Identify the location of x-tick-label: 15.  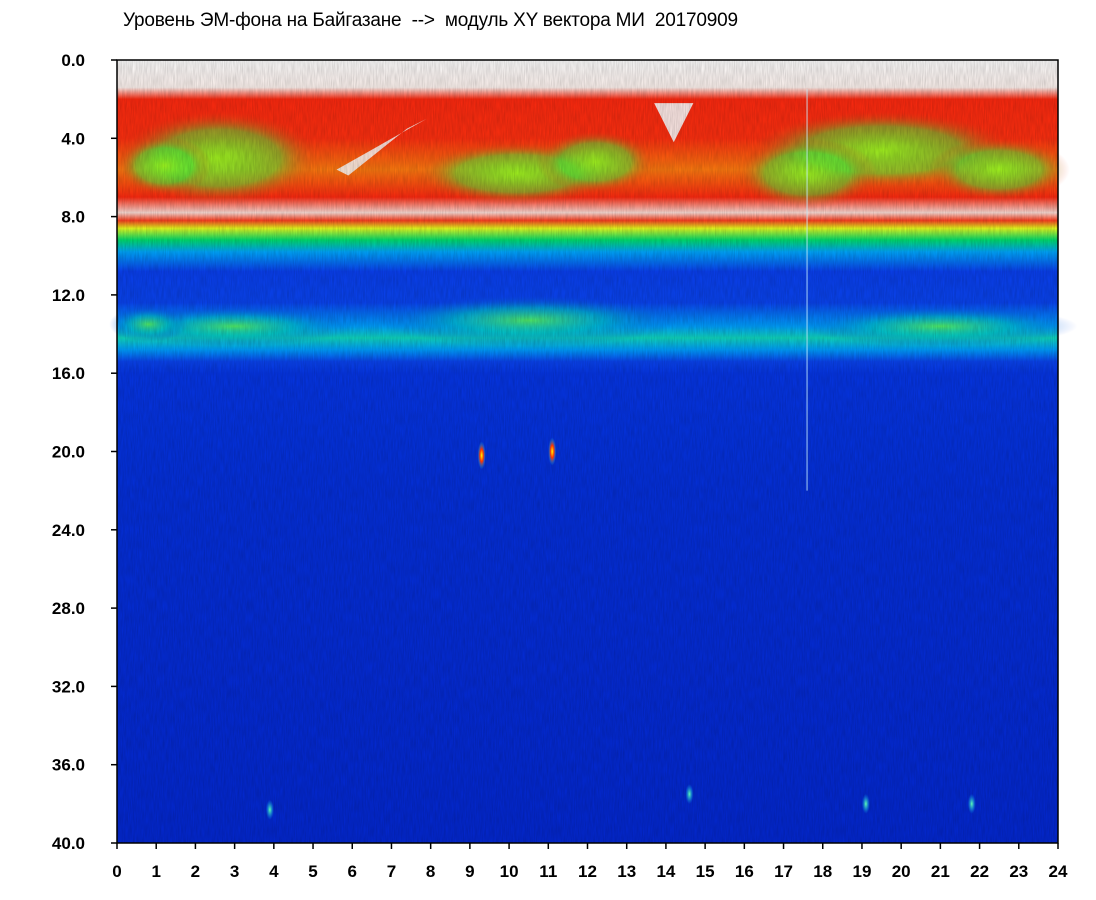
(705, 871).